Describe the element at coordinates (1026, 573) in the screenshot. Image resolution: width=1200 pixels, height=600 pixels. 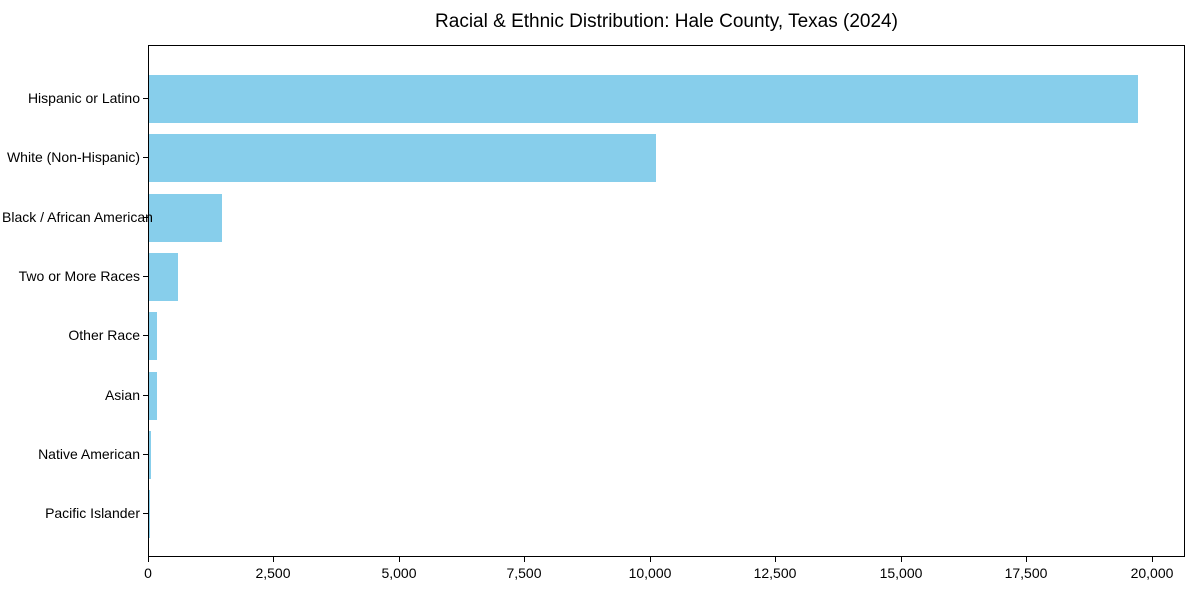
I see `x-tick-label: 17,500` at that location.